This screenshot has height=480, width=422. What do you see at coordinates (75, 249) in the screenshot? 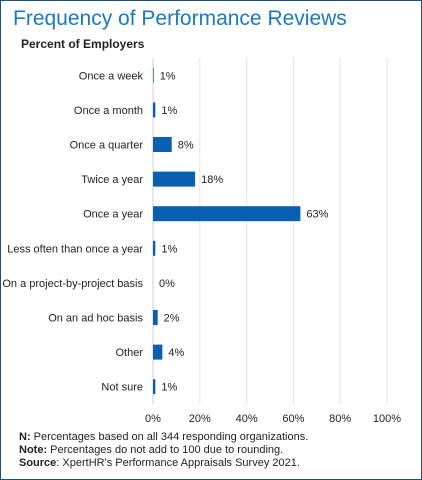
I see `category-label: Less often than once a year` at bounding box center [75, 249].